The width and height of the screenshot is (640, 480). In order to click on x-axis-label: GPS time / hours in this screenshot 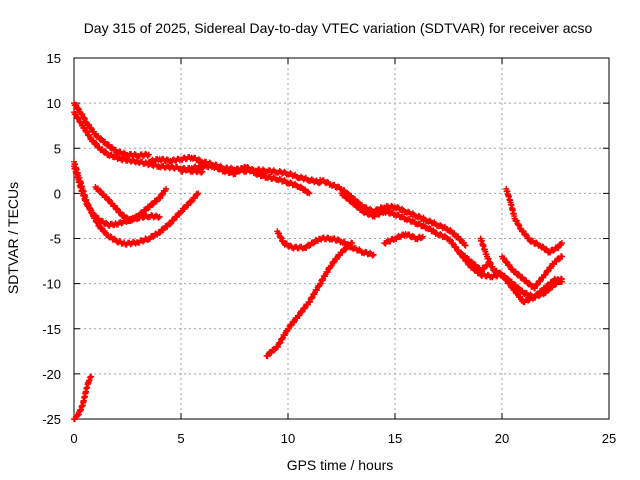, I will do `click(340, 465)`.